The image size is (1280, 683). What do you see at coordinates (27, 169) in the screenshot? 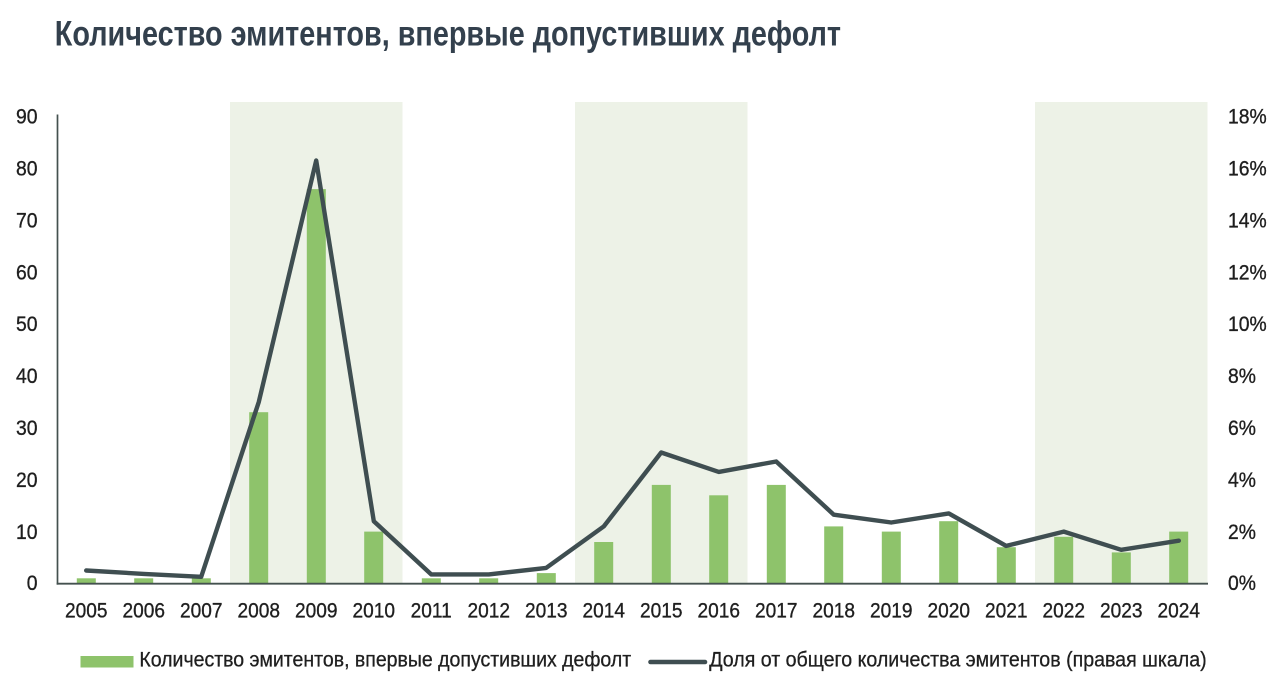
I see `svg-text: 80` at bounding box center [27, 169].